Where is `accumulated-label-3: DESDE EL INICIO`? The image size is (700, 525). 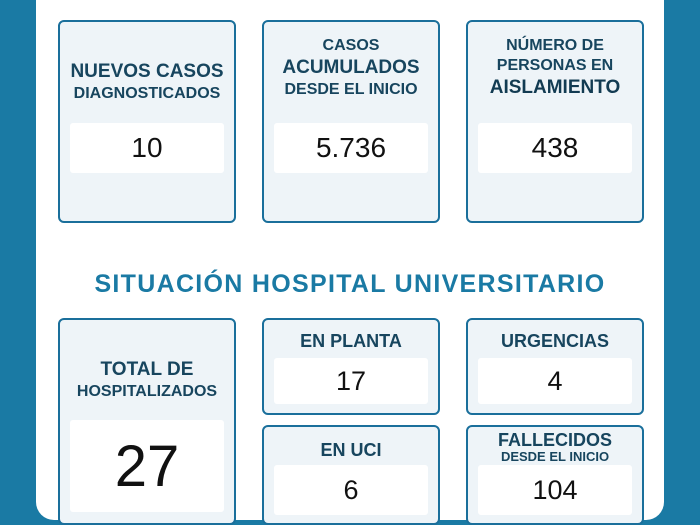
accumulated-label-3: DESDE EL INICIO is located at coordinates (351, 89).